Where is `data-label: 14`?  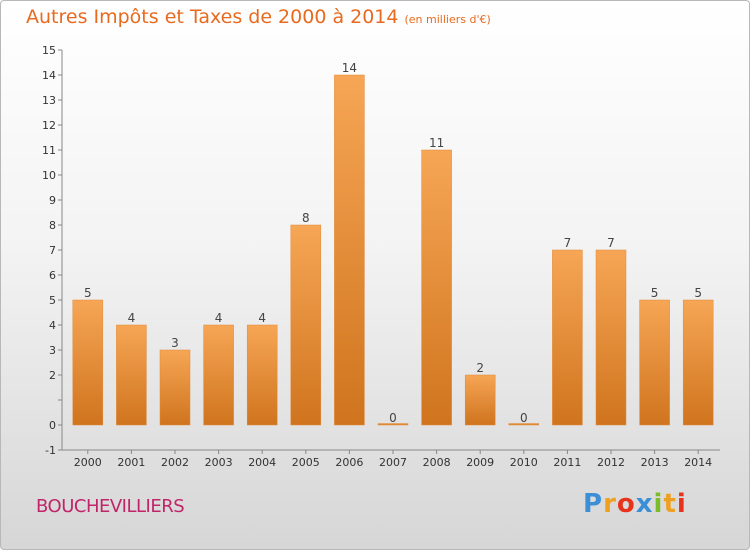
data-label: 14 is located at coordinates (349, 68).